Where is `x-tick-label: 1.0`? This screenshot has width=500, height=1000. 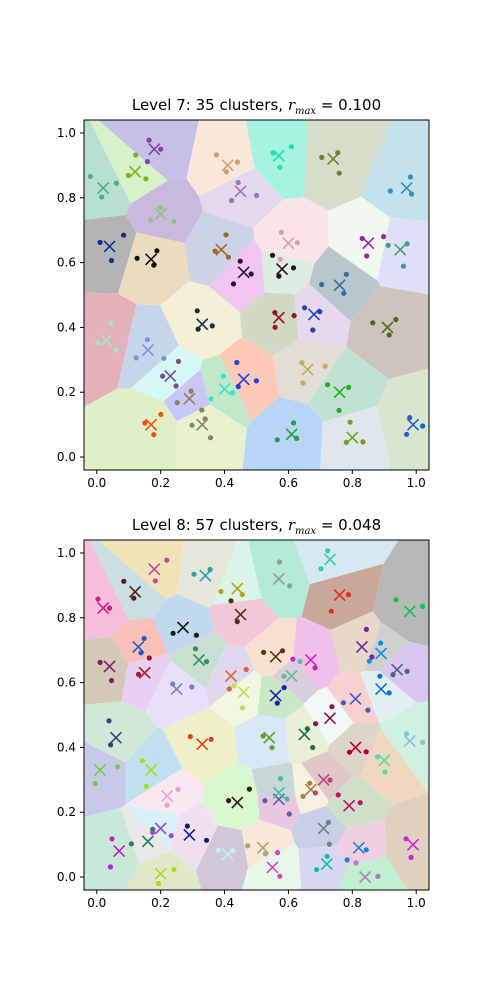
x-tick-label: 1.0 is located at coordinates (416, 903).